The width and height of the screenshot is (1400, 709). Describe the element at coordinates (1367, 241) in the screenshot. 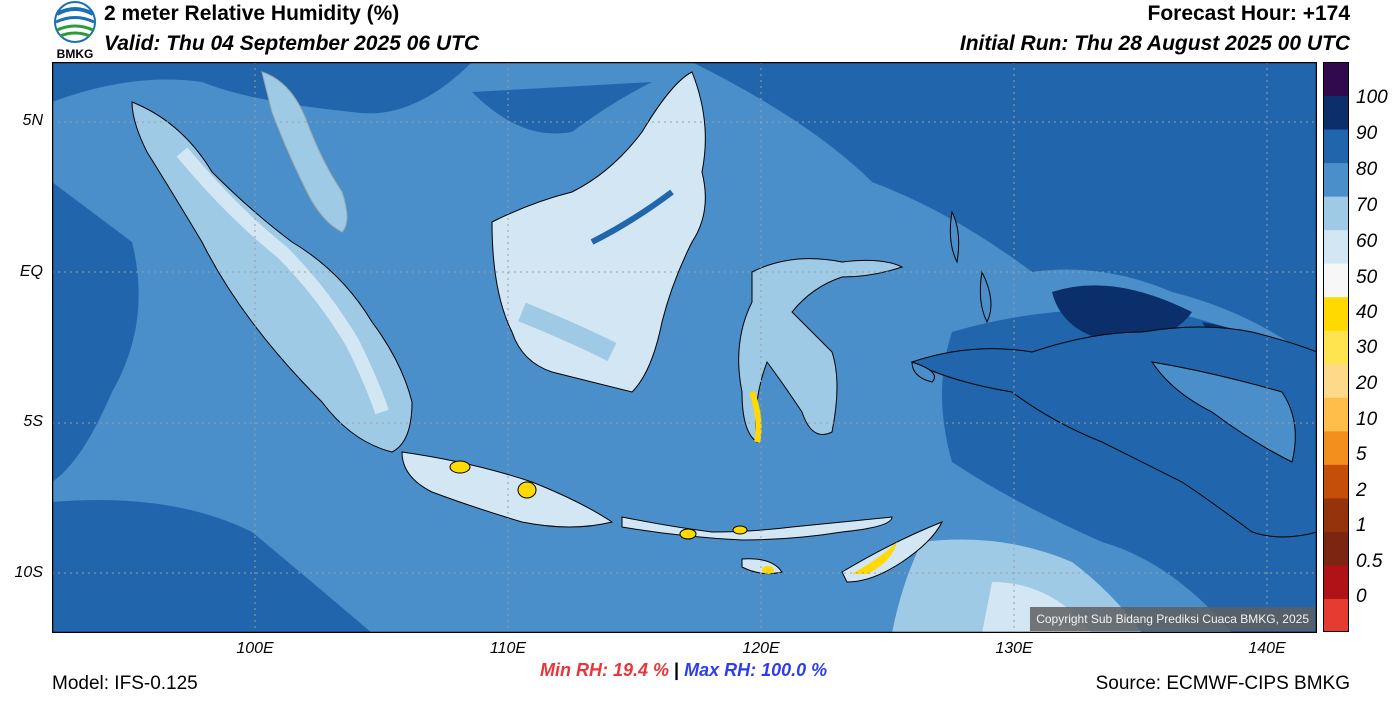

I see `colorbar-label-60: 60` at that location.